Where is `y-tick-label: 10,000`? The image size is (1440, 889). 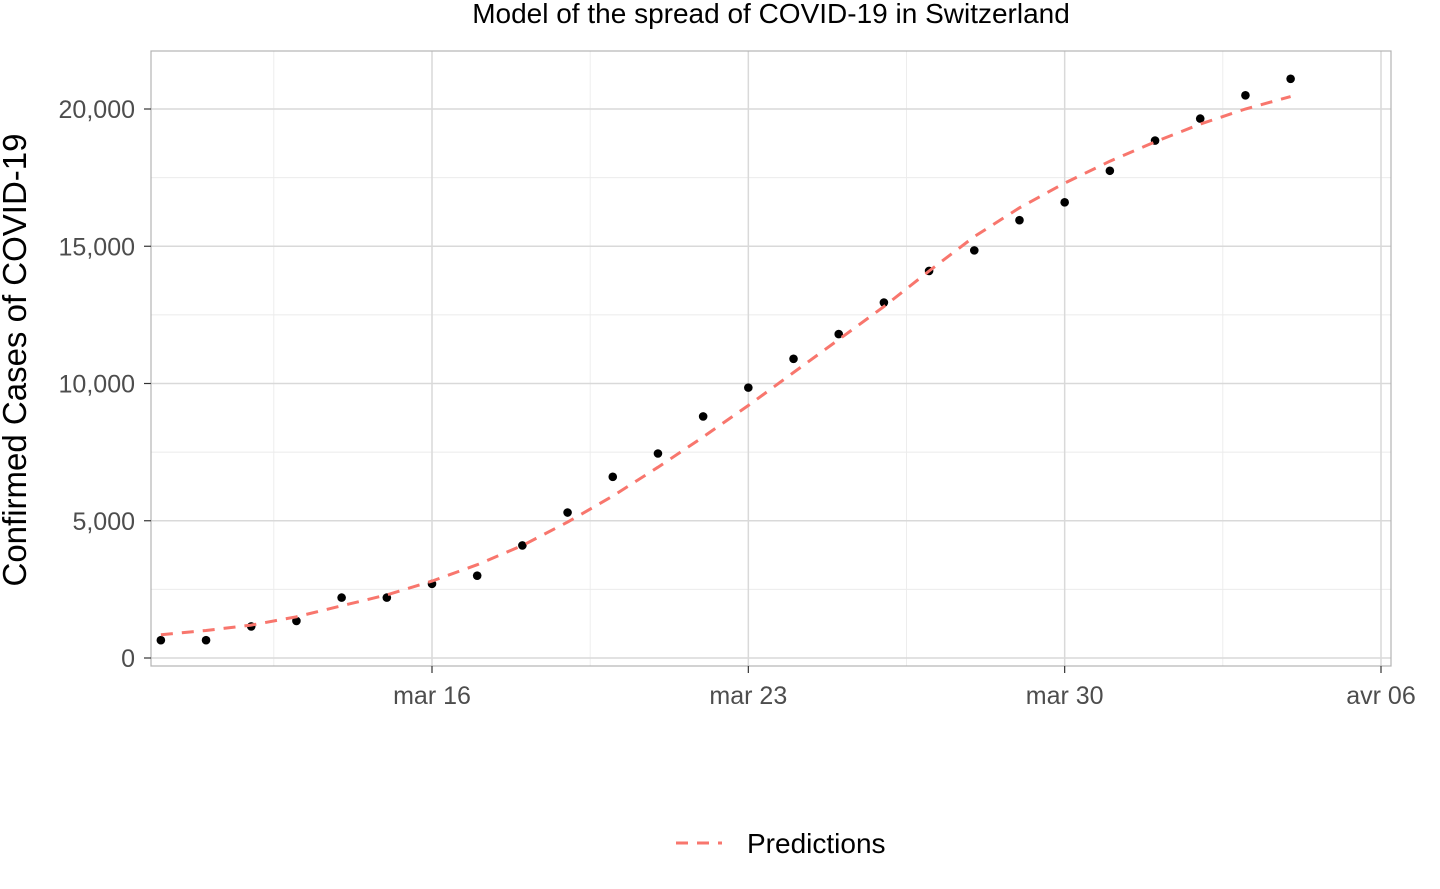 y-tick-label: 10,000 is located at coordinates (97, 385).